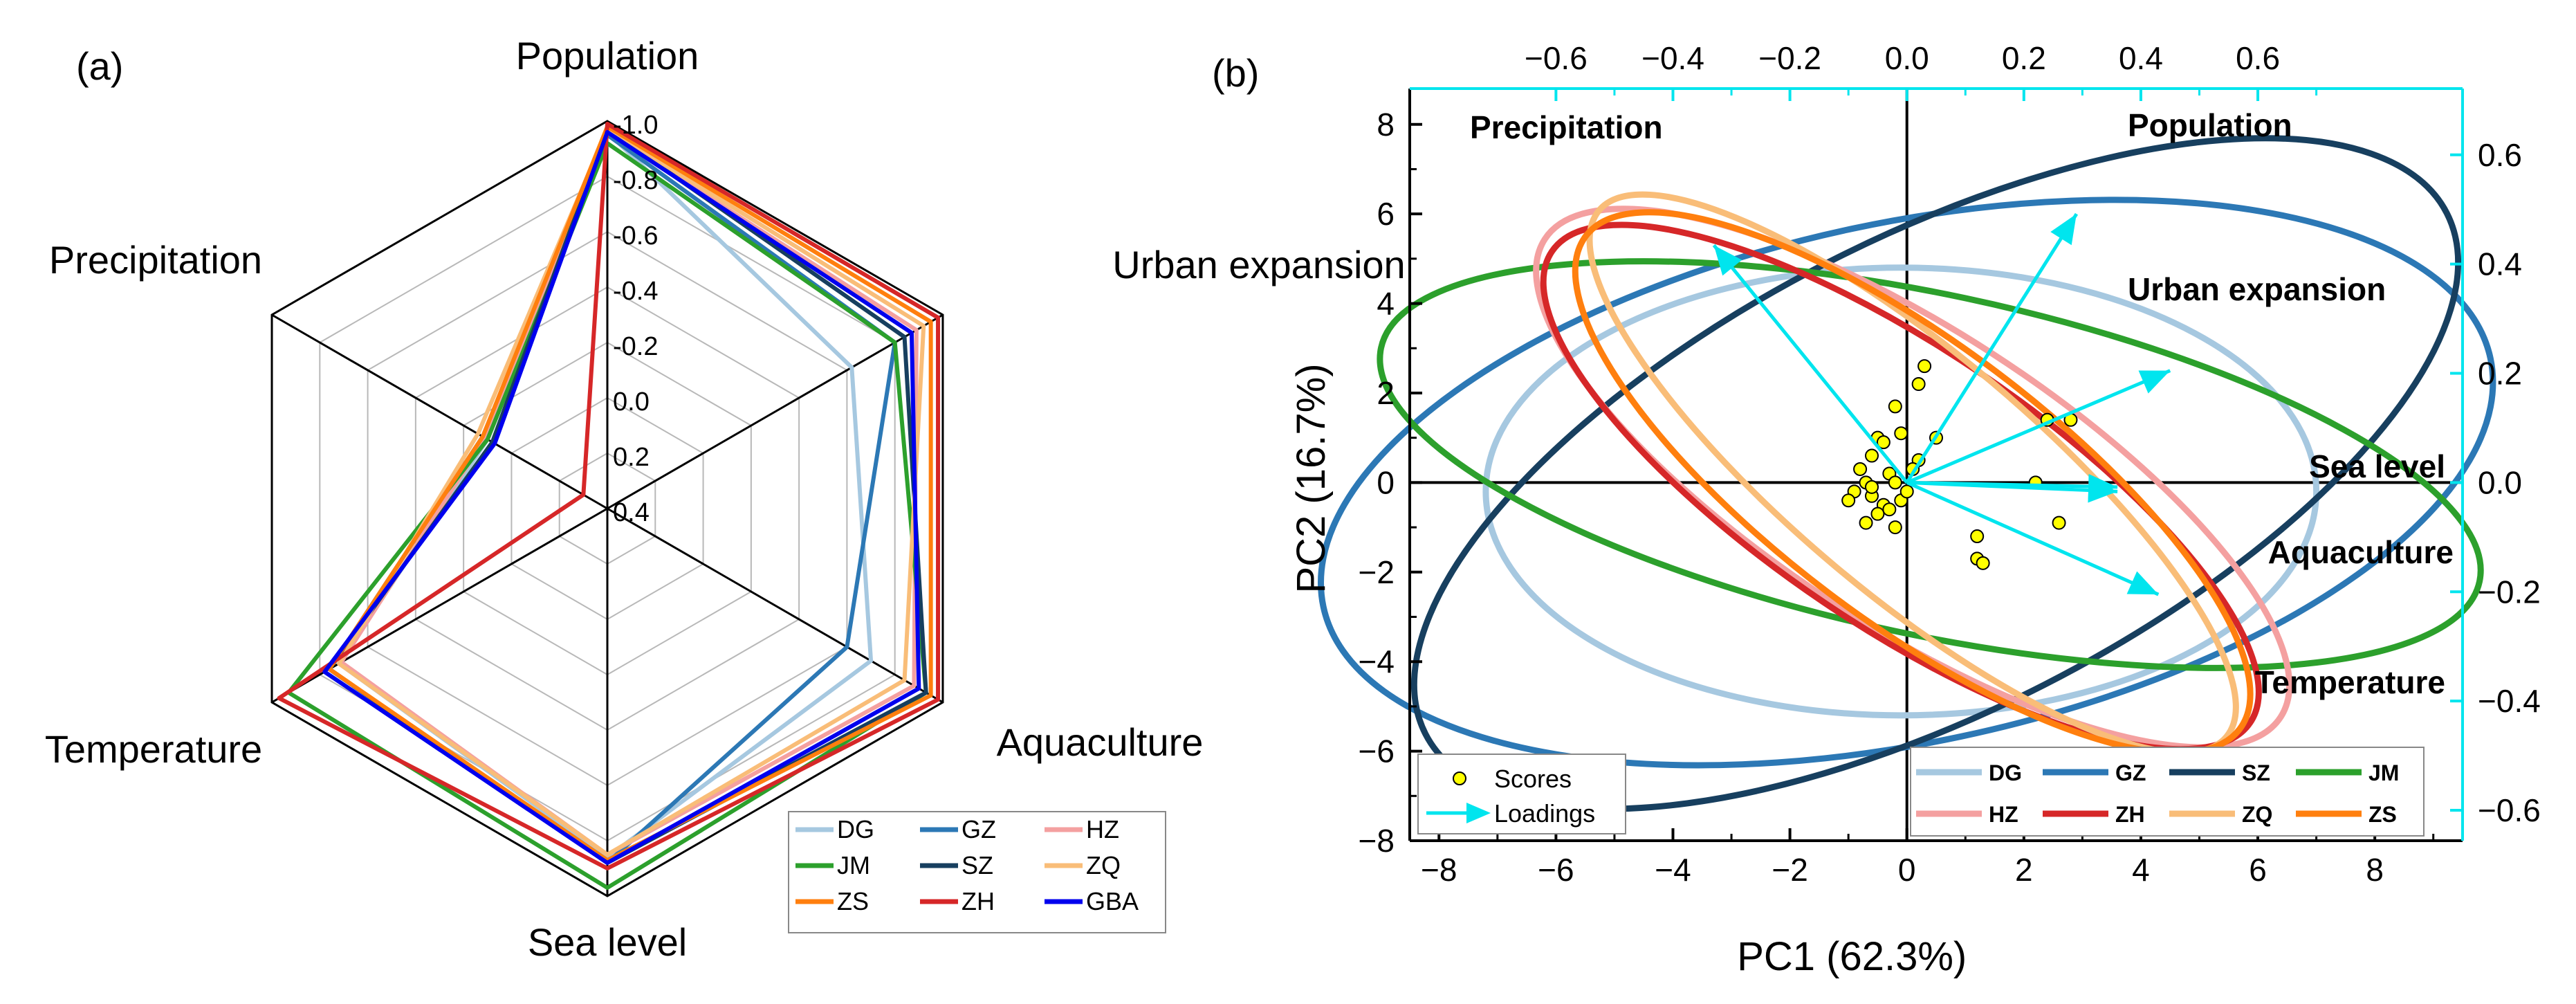 The image size is (2576, 1004). What do you see at coordinates (607, 55) in the screenshot?
I see `radar-axis-label-population: Population` at bounding box center [607, 55].